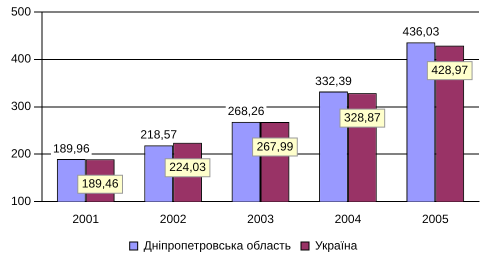 The height and width of the screenshot is (266, 491). I want to click on data-label: 332,39, so click(333, 81).